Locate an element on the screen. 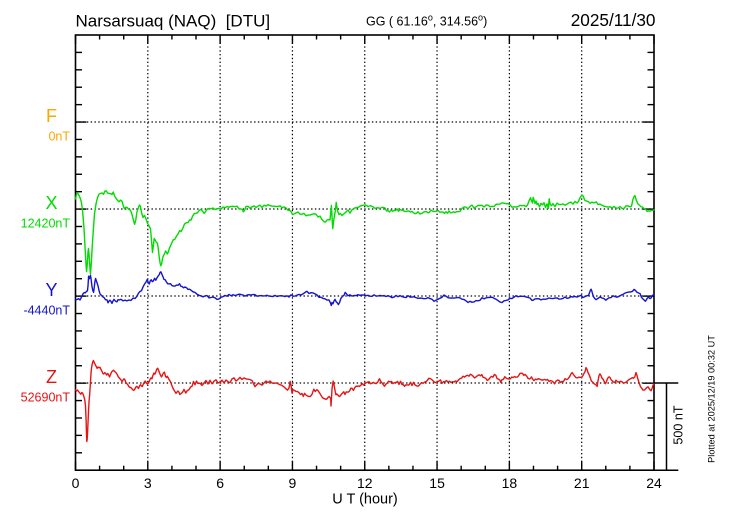 The image size is (730, 520). svg-text: Z is located at coordinates (51, 377).